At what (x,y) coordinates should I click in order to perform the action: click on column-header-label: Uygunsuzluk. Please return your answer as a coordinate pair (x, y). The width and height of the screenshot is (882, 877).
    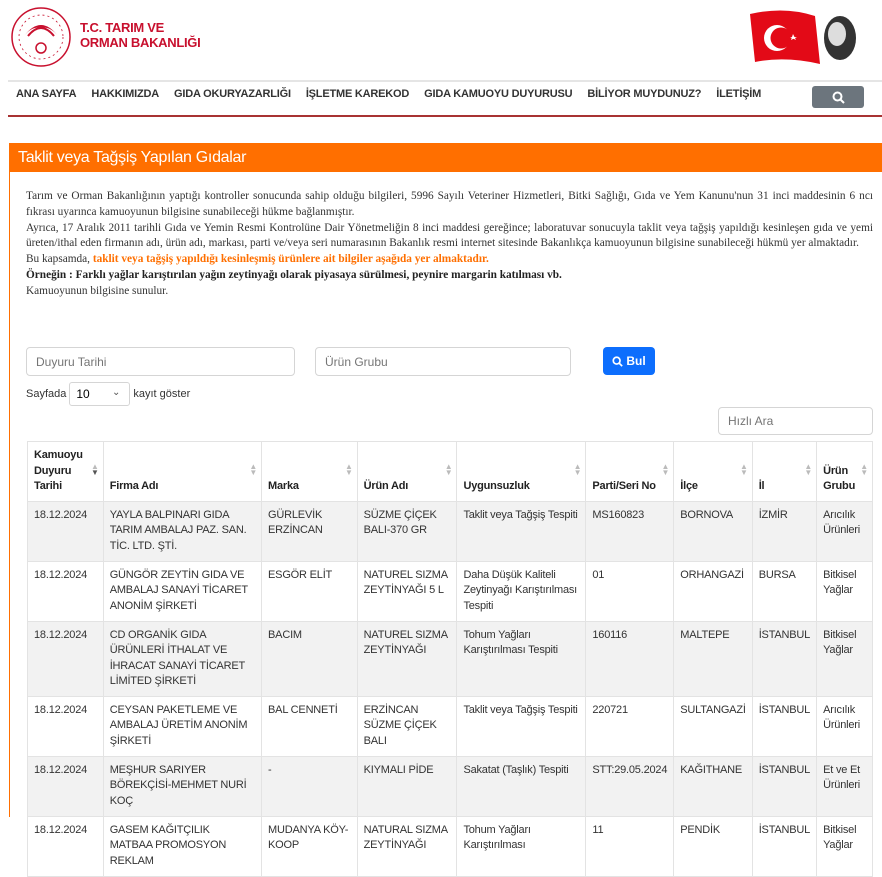
    Looking at the image, I should click on (496, 486).